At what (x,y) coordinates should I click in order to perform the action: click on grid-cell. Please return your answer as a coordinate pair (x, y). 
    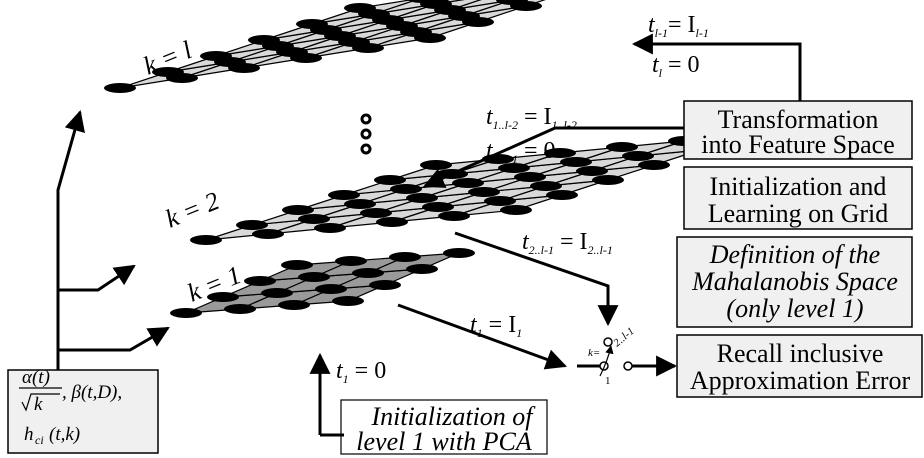
    Looking at the image, I should click on (481, 5).